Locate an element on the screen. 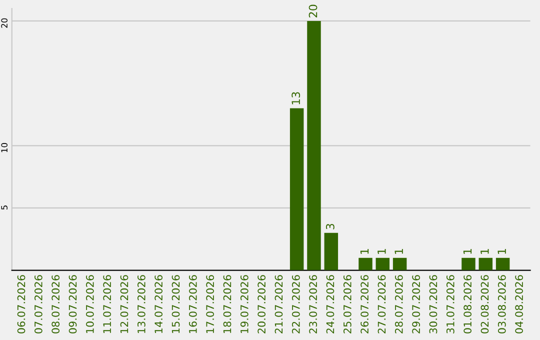  x-tick-label: 06.07.2026 is located at coordinates (21, 304).